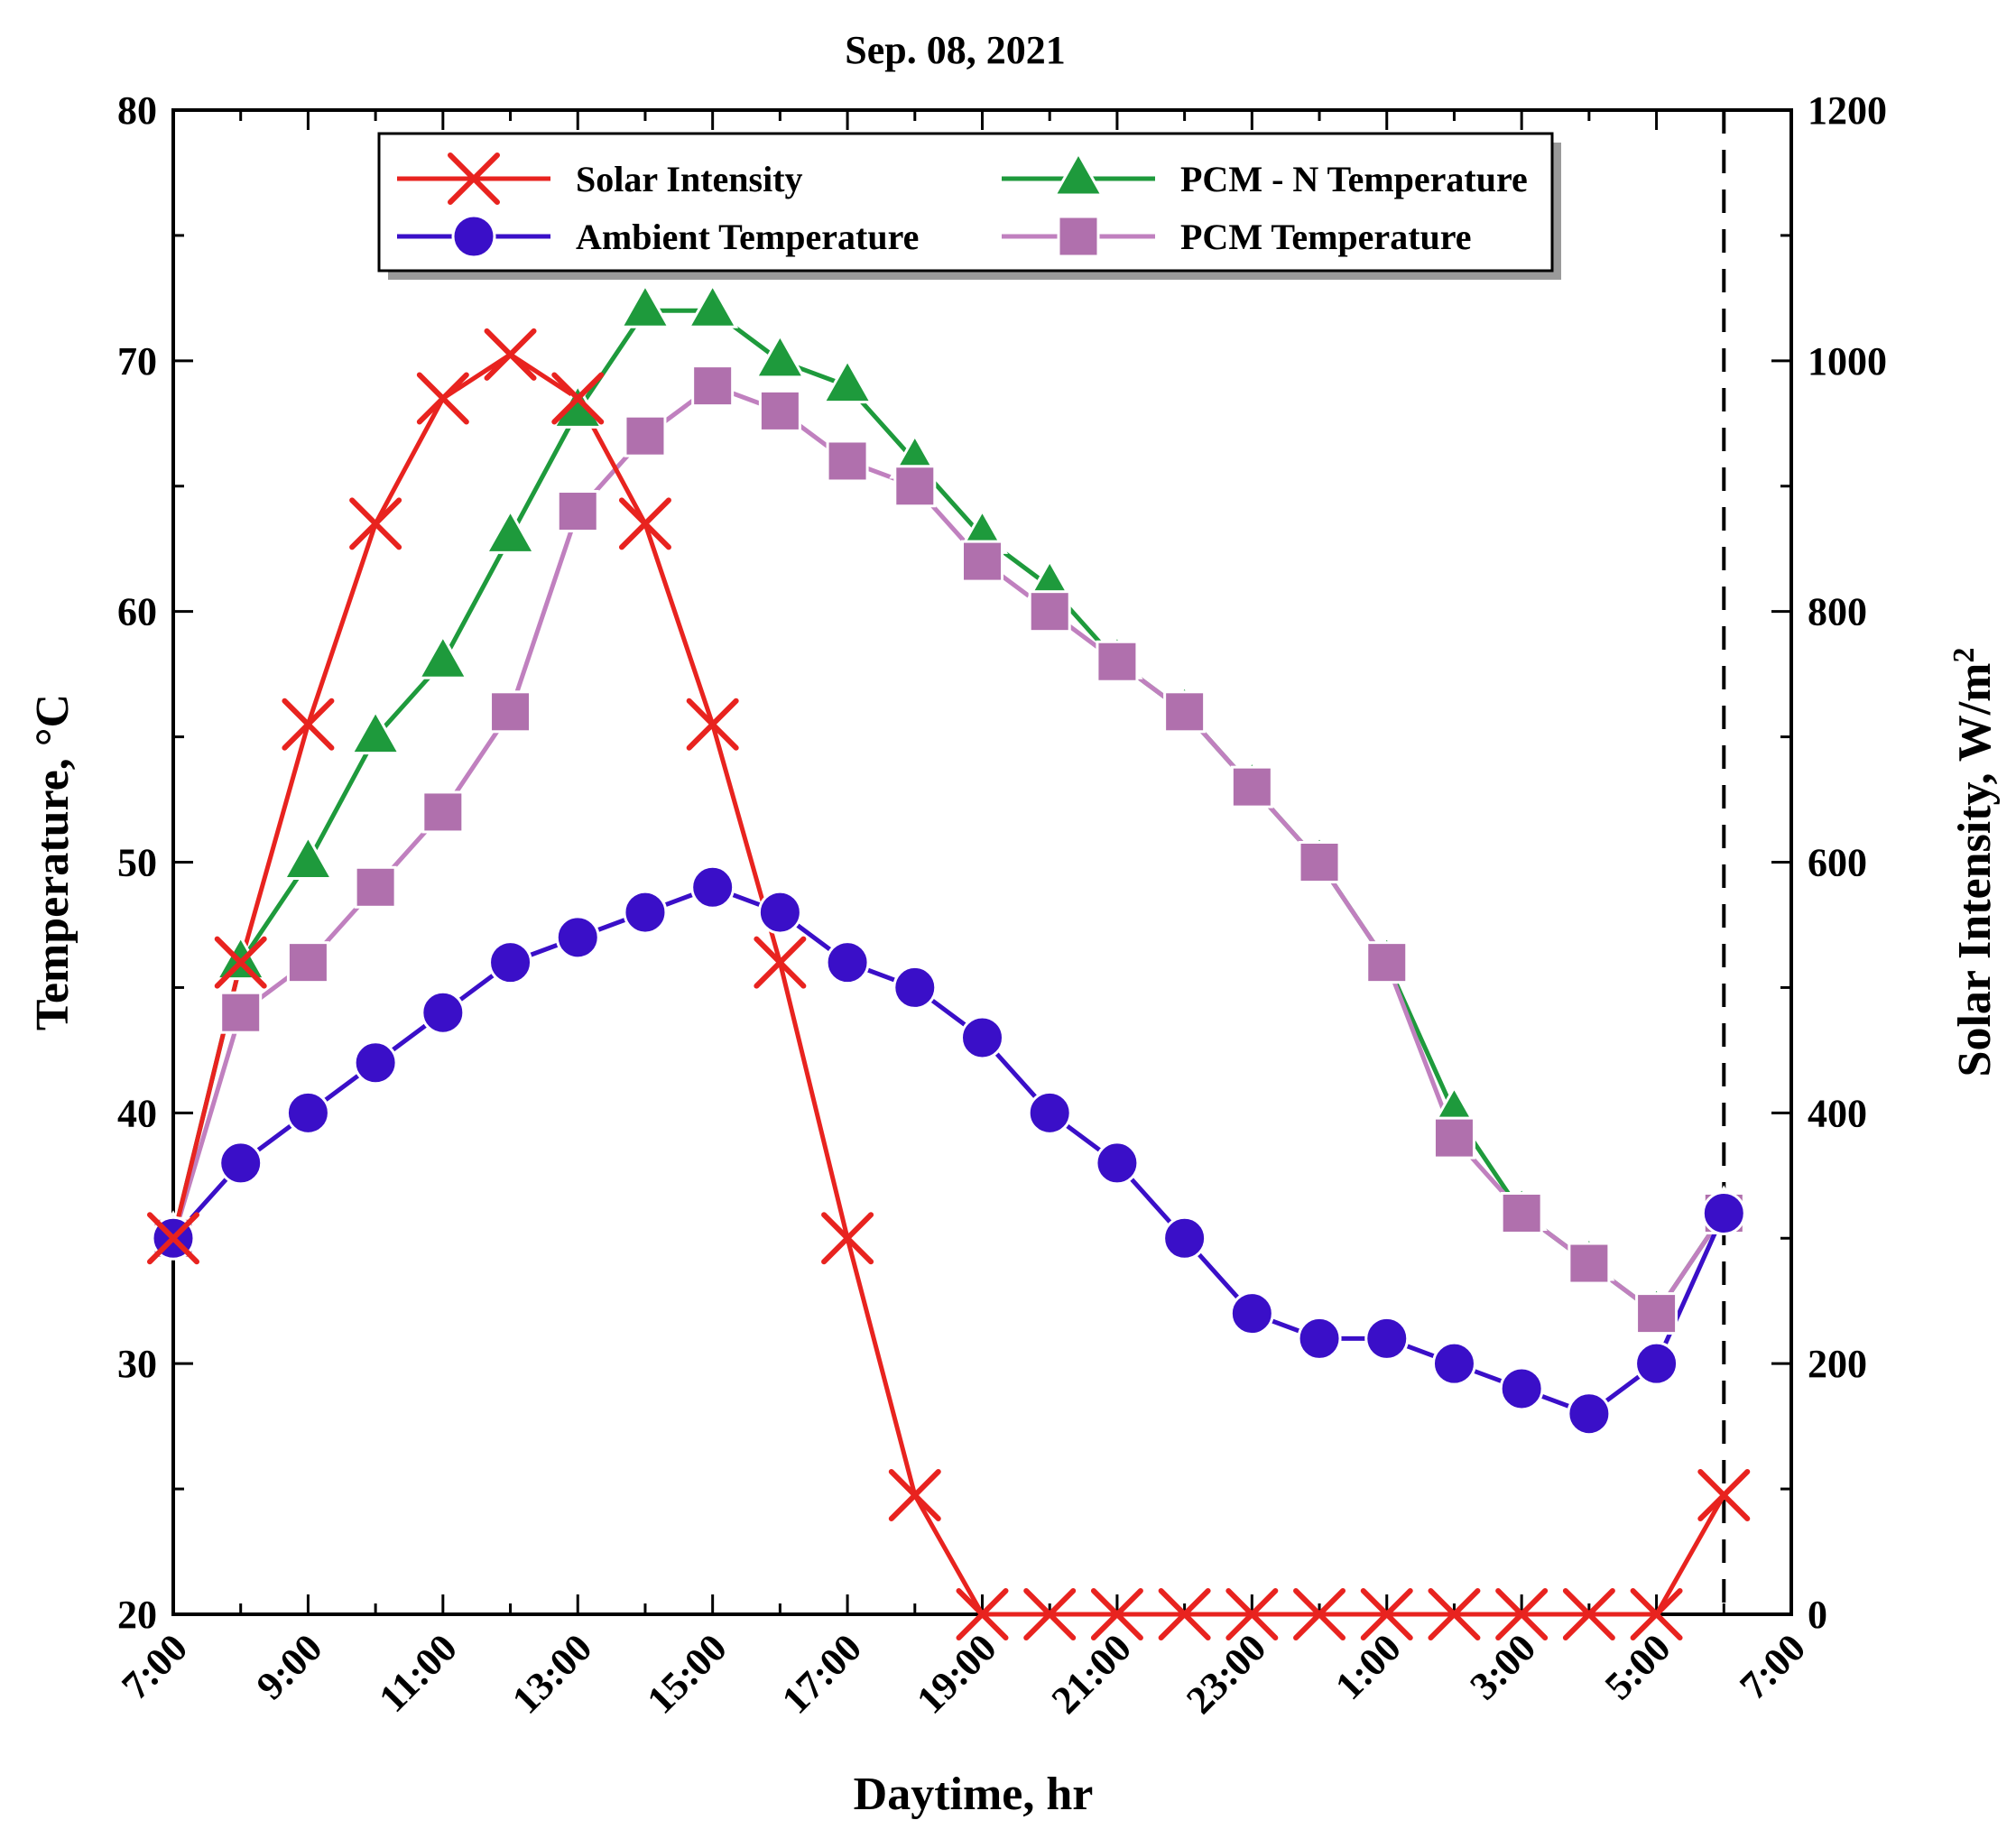 This screenshot has height=1848, width=2016. Describe the element at coordinates (289, 1666) in the screenshot. I see `x-tick-label: 9:00` at that location.